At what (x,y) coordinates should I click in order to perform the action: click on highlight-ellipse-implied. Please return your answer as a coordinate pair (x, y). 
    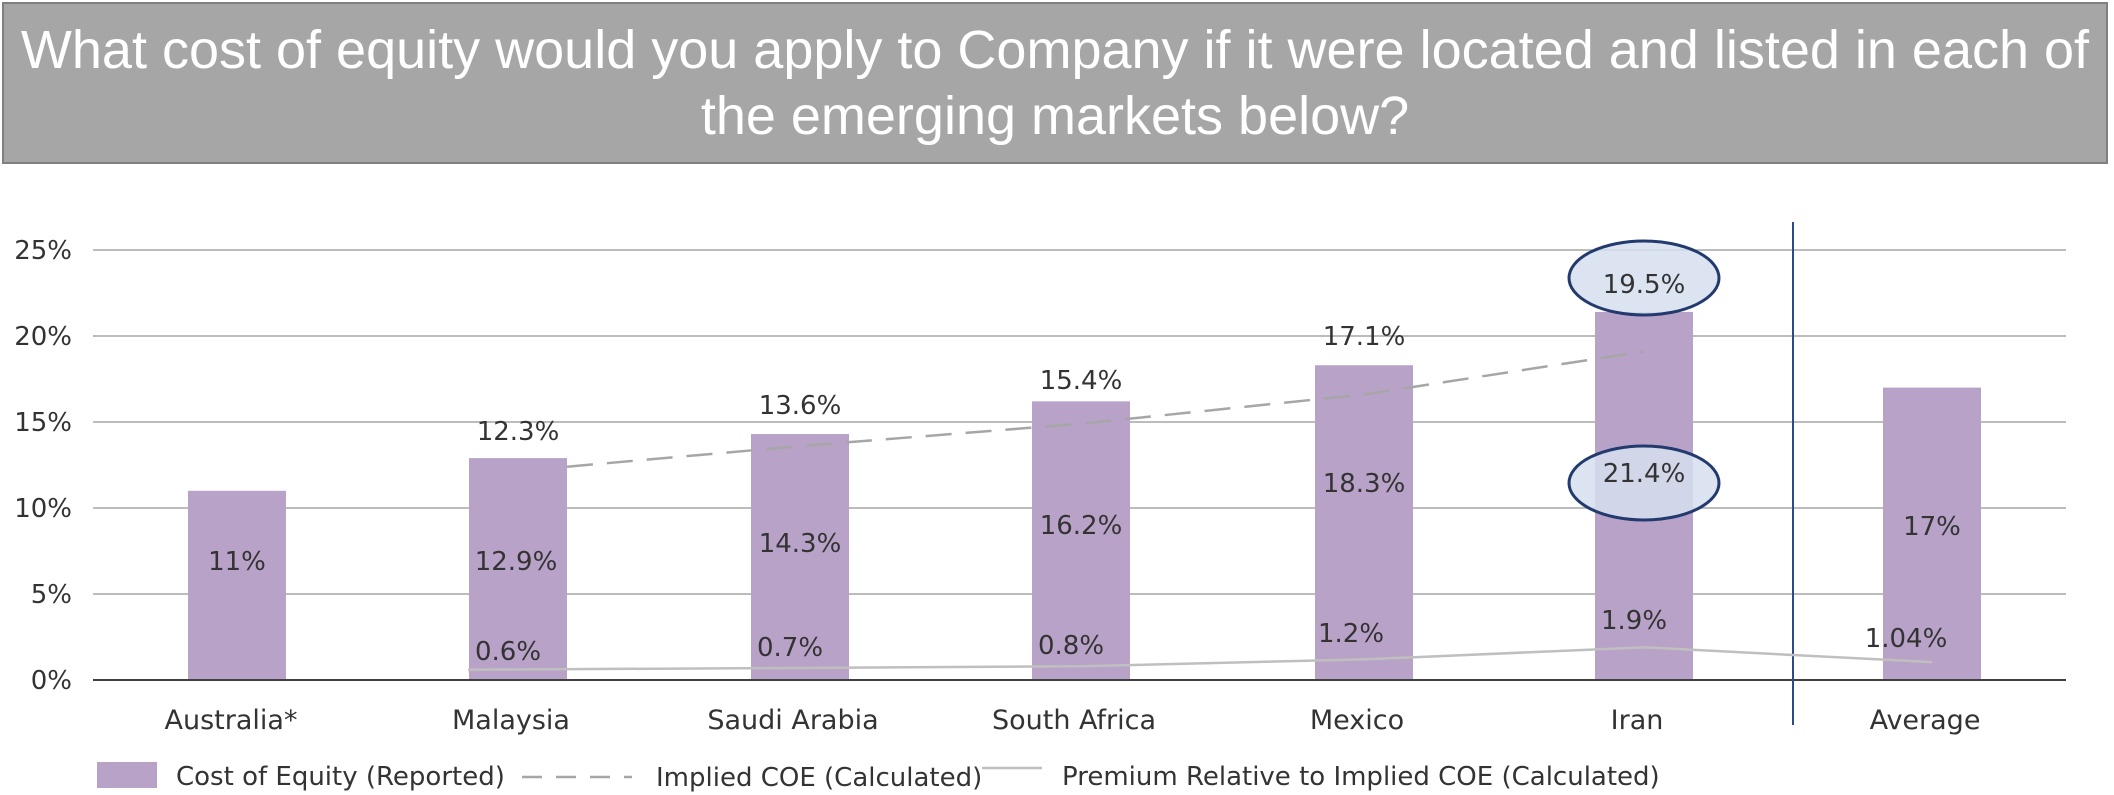
    Looking at the image, I should click on (1644, 278).